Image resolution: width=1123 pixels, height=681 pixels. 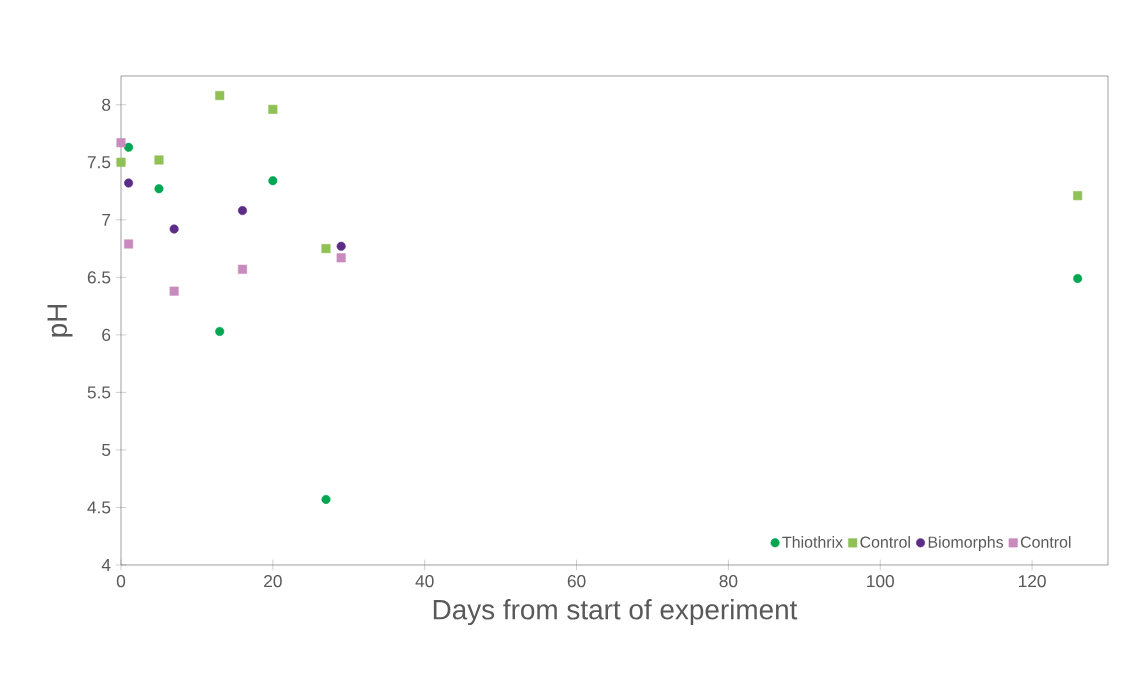 What do you see at coordinates (60, 320) in the screenshot?
I see `y-axis-title: pH` at bounding box center [60, 320].